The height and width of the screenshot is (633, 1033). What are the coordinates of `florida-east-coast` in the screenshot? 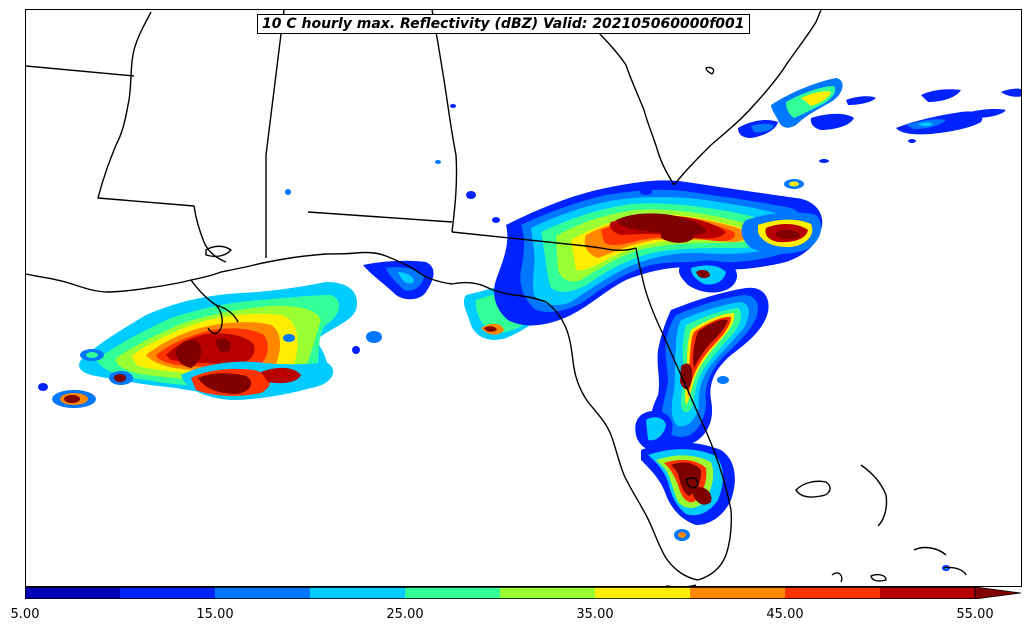 It's located at (684, 414).